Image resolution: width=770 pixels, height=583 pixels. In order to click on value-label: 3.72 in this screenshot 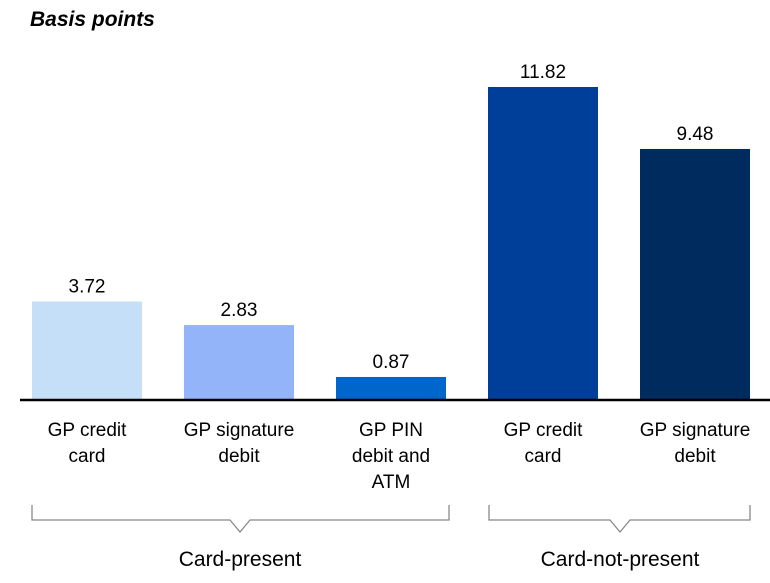, I will do `click(87, 286)`.